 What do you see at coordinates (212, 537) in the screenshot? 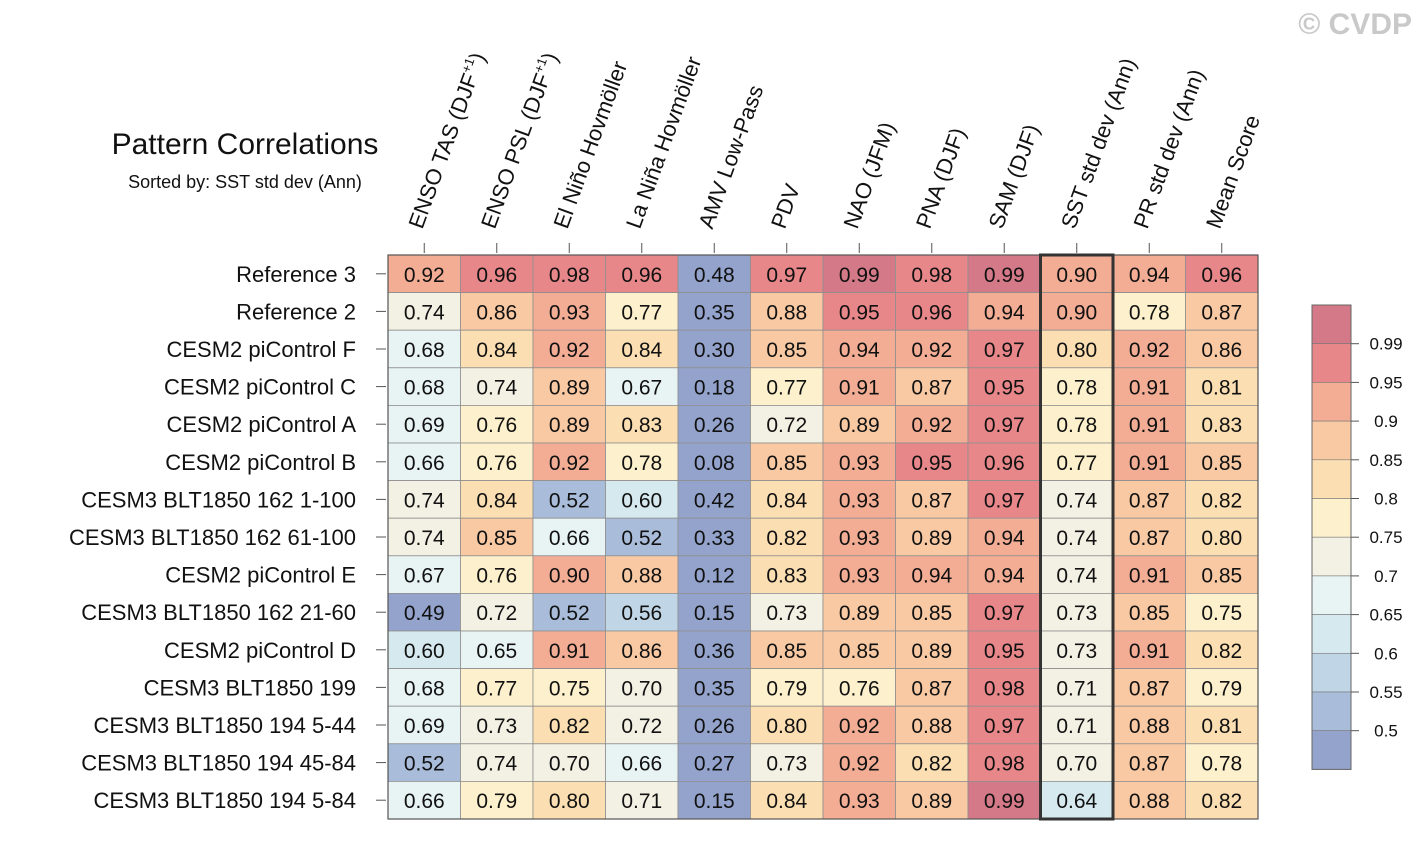
I see `row-label: CESM3 BLT1850 162 61-100` at bounding box center [212, 537].